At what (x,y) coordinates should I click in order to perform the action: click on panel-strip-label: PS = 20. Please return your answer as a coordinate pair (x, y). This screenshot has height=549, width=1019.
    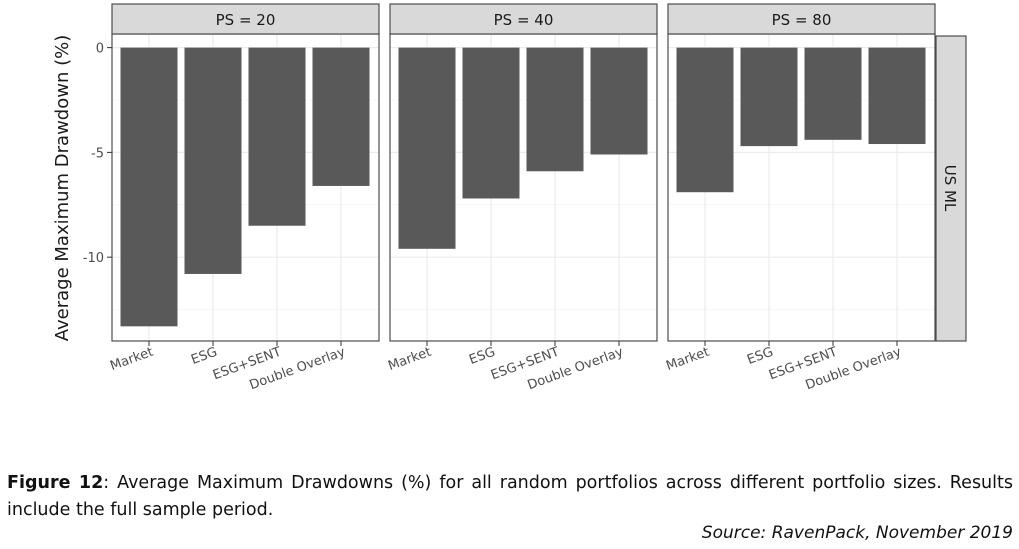
    Looking at the image, I should click on (246, 20).